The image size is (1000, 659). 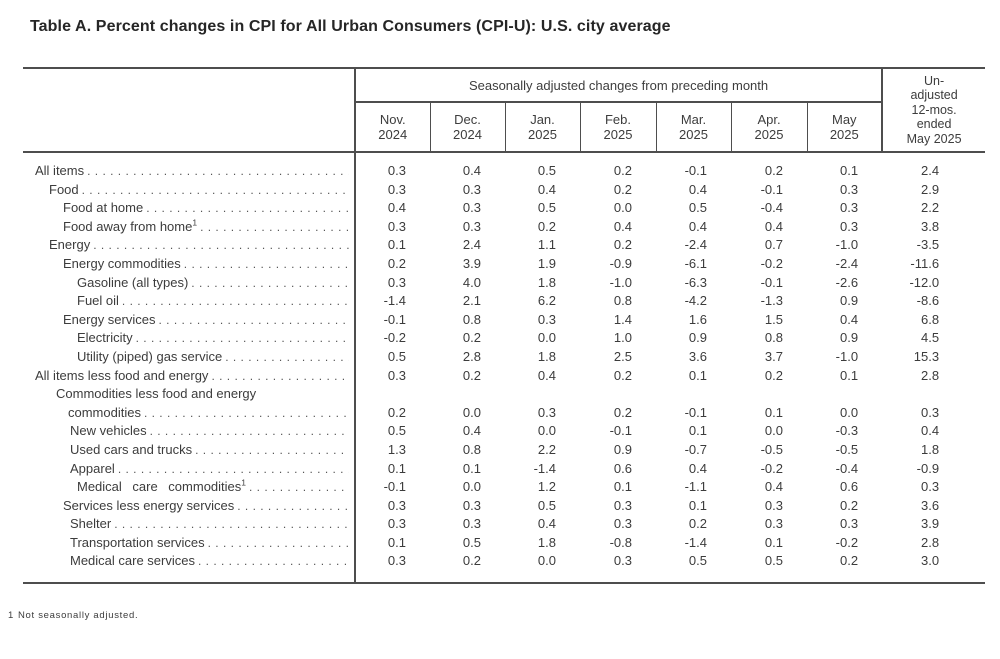 What do you see at coordinates (244, 483) in the screenshot?
I see `footnote-ref: 1` at bounding box center [244, 483].